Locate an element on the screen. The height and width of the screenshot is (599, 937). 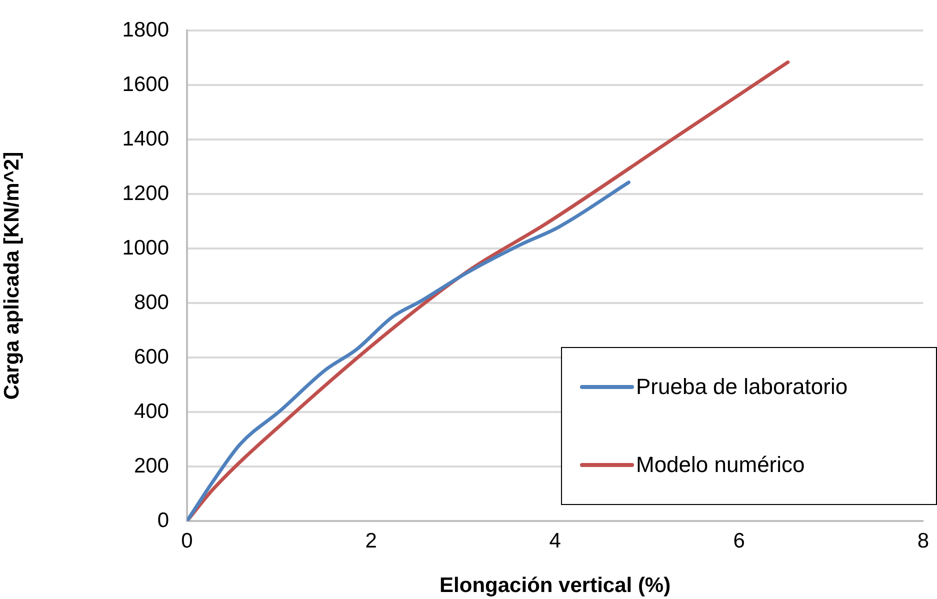
y-tick-label: 800 is located at coordinates (151, 302).